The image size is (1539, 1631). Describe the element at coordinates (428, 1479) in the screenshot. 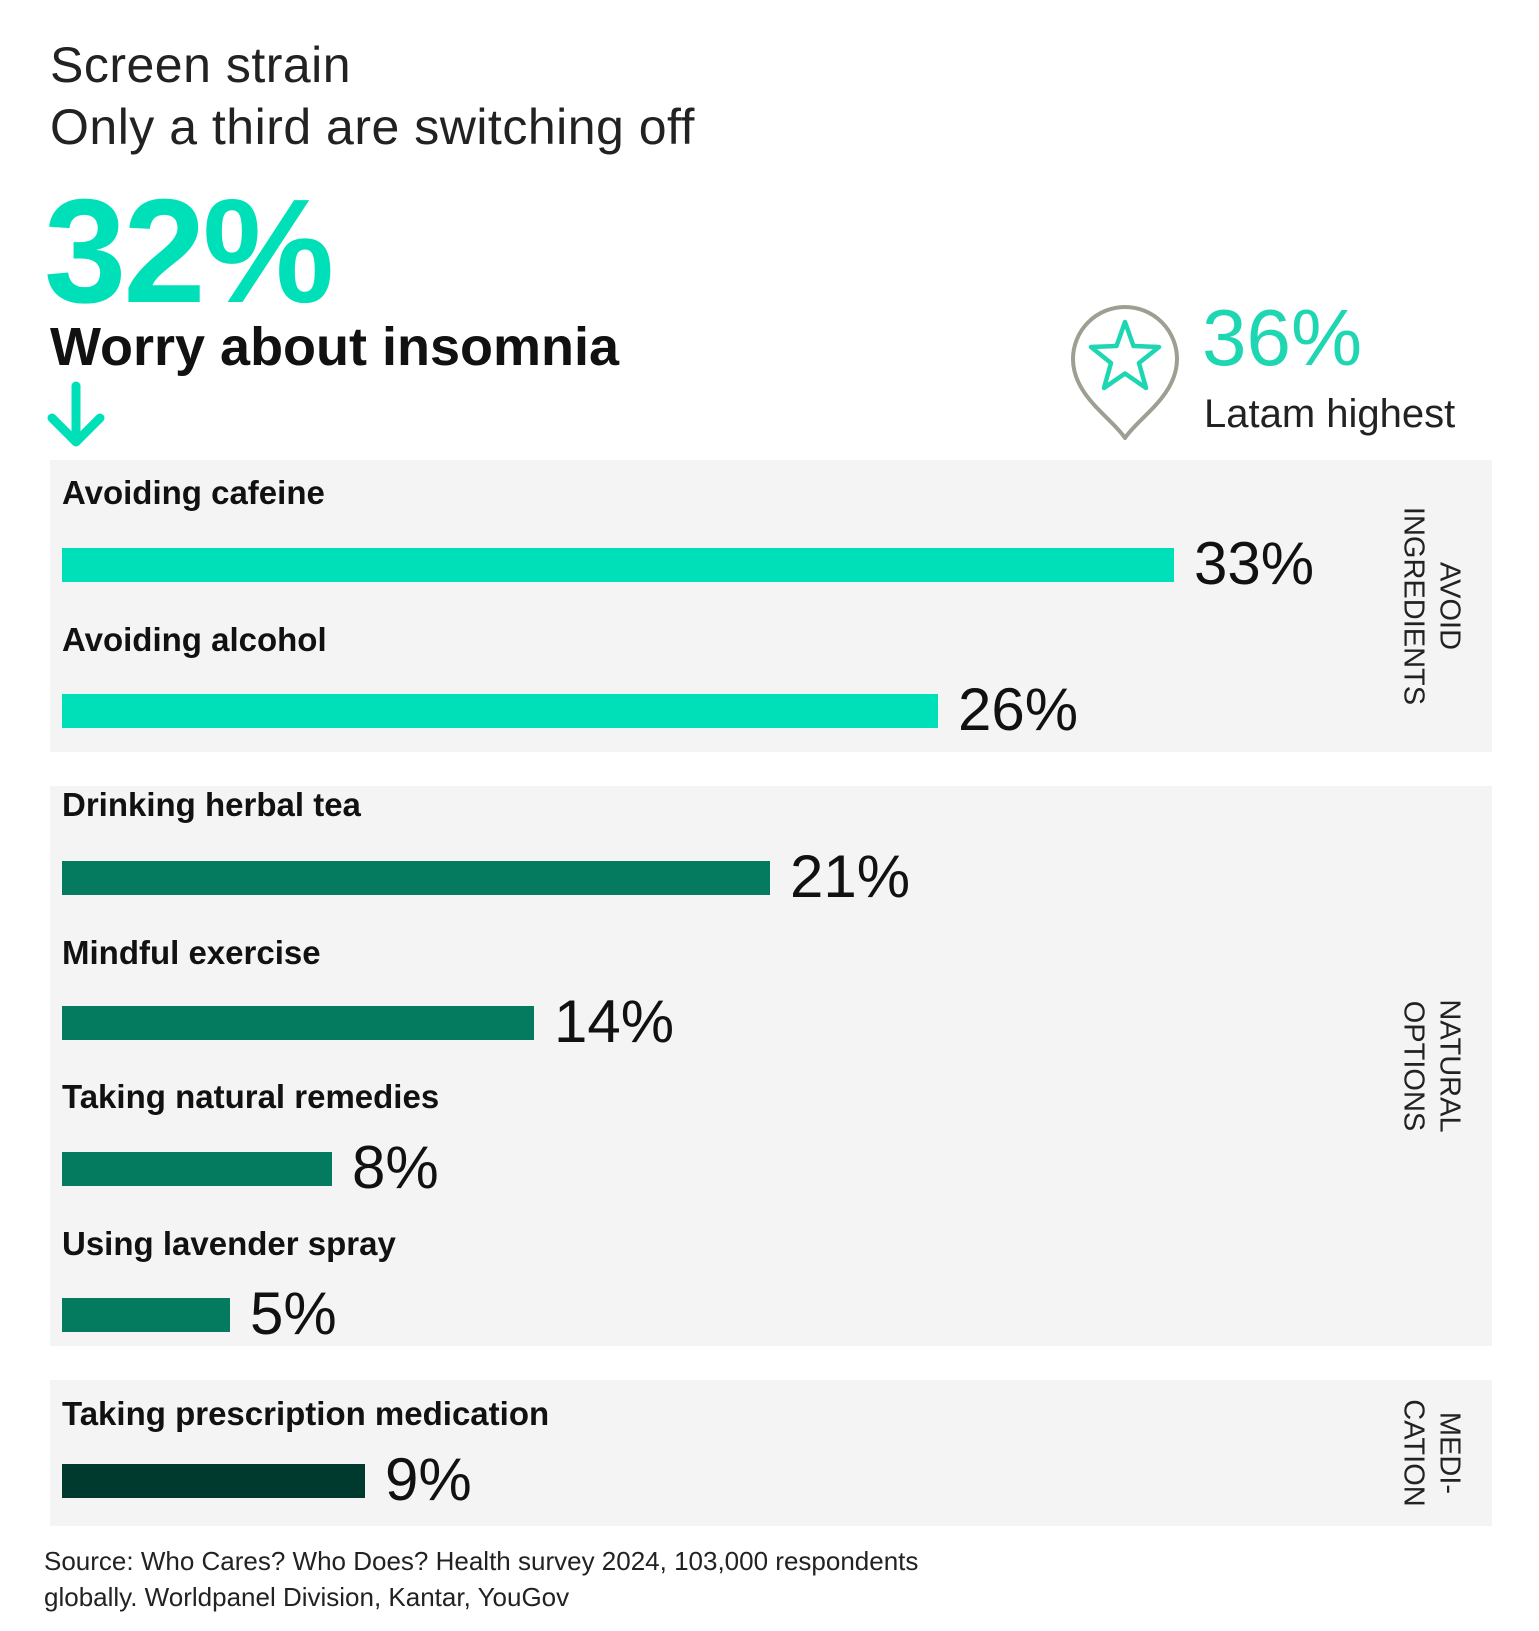

I see `bar-value-label: 9%` at that location.